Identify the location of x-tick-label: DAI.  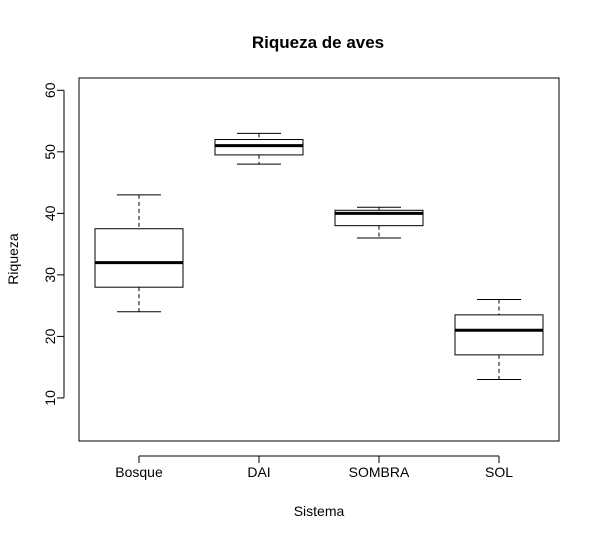
(258, 472).